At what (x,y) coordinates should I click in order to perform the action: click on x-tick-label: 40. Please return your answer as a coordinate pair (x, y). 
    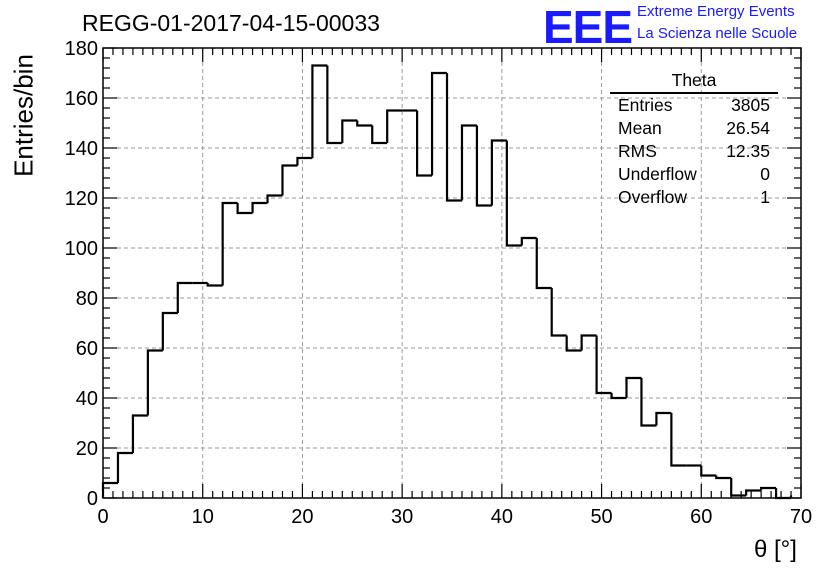
    Looking at the image, I should click on (502, 517).